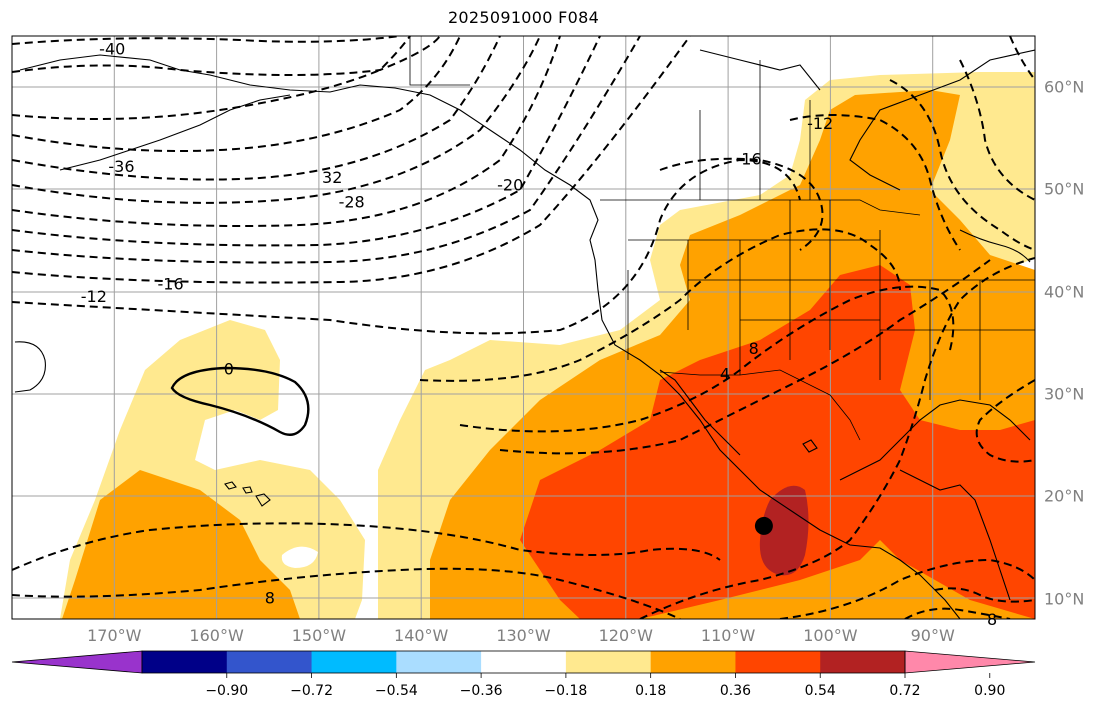  I want to click on colorbar-frame, so click(523, 662).